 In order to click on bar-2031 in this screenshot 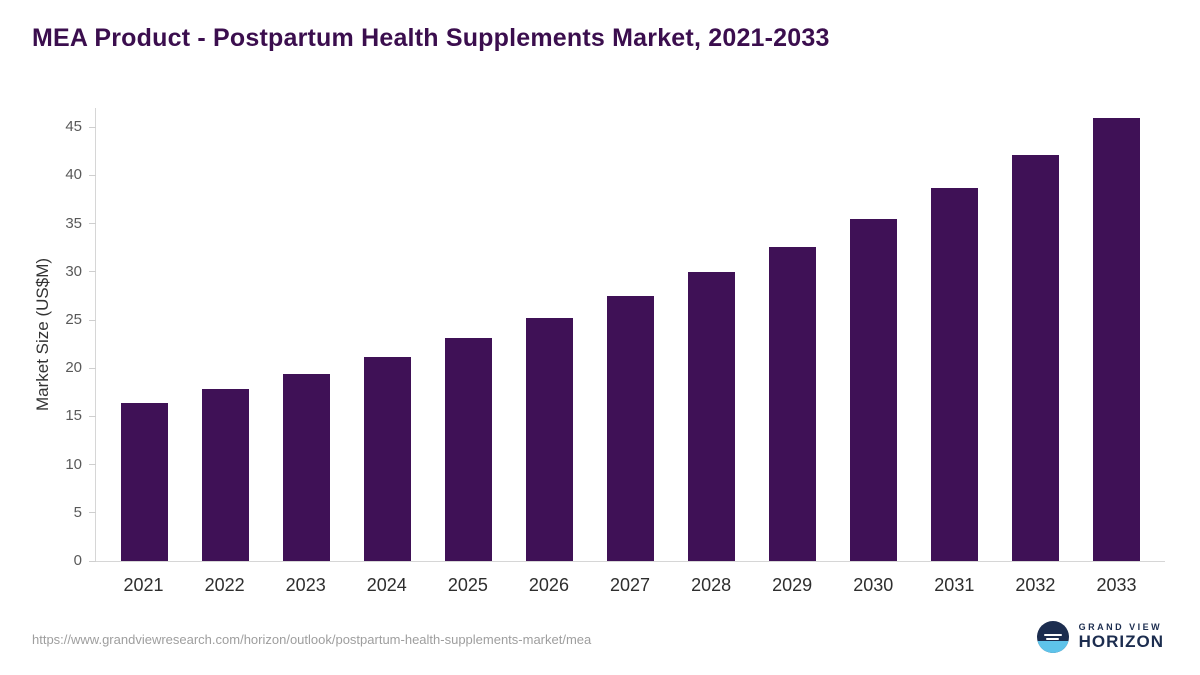, I will do `click(954, 374)`.